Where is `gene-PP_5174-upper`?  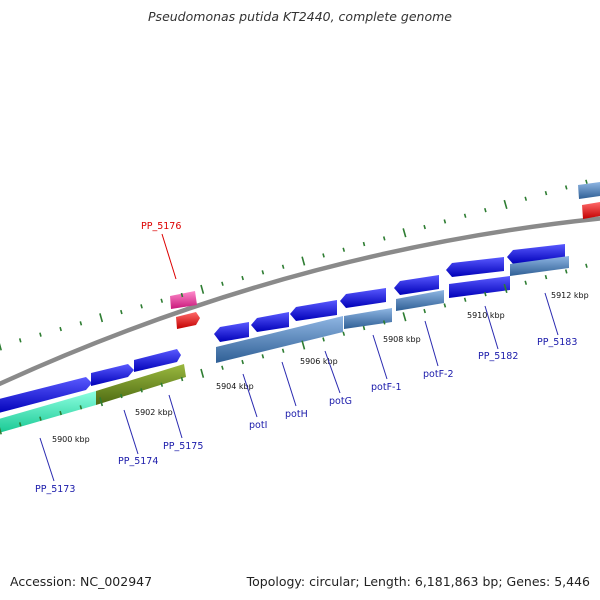 gene-PP_5174-upper is located at coordinates (112, 375).